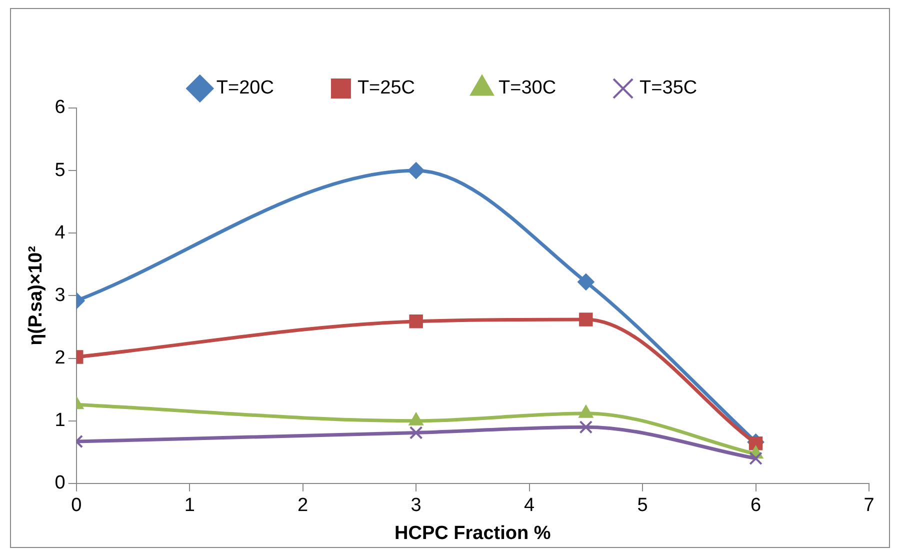 The image size is (903, 550). Describe the element at coordinates (189, 505) in the screenshot. I see `x-tick-label: 1` at that location.